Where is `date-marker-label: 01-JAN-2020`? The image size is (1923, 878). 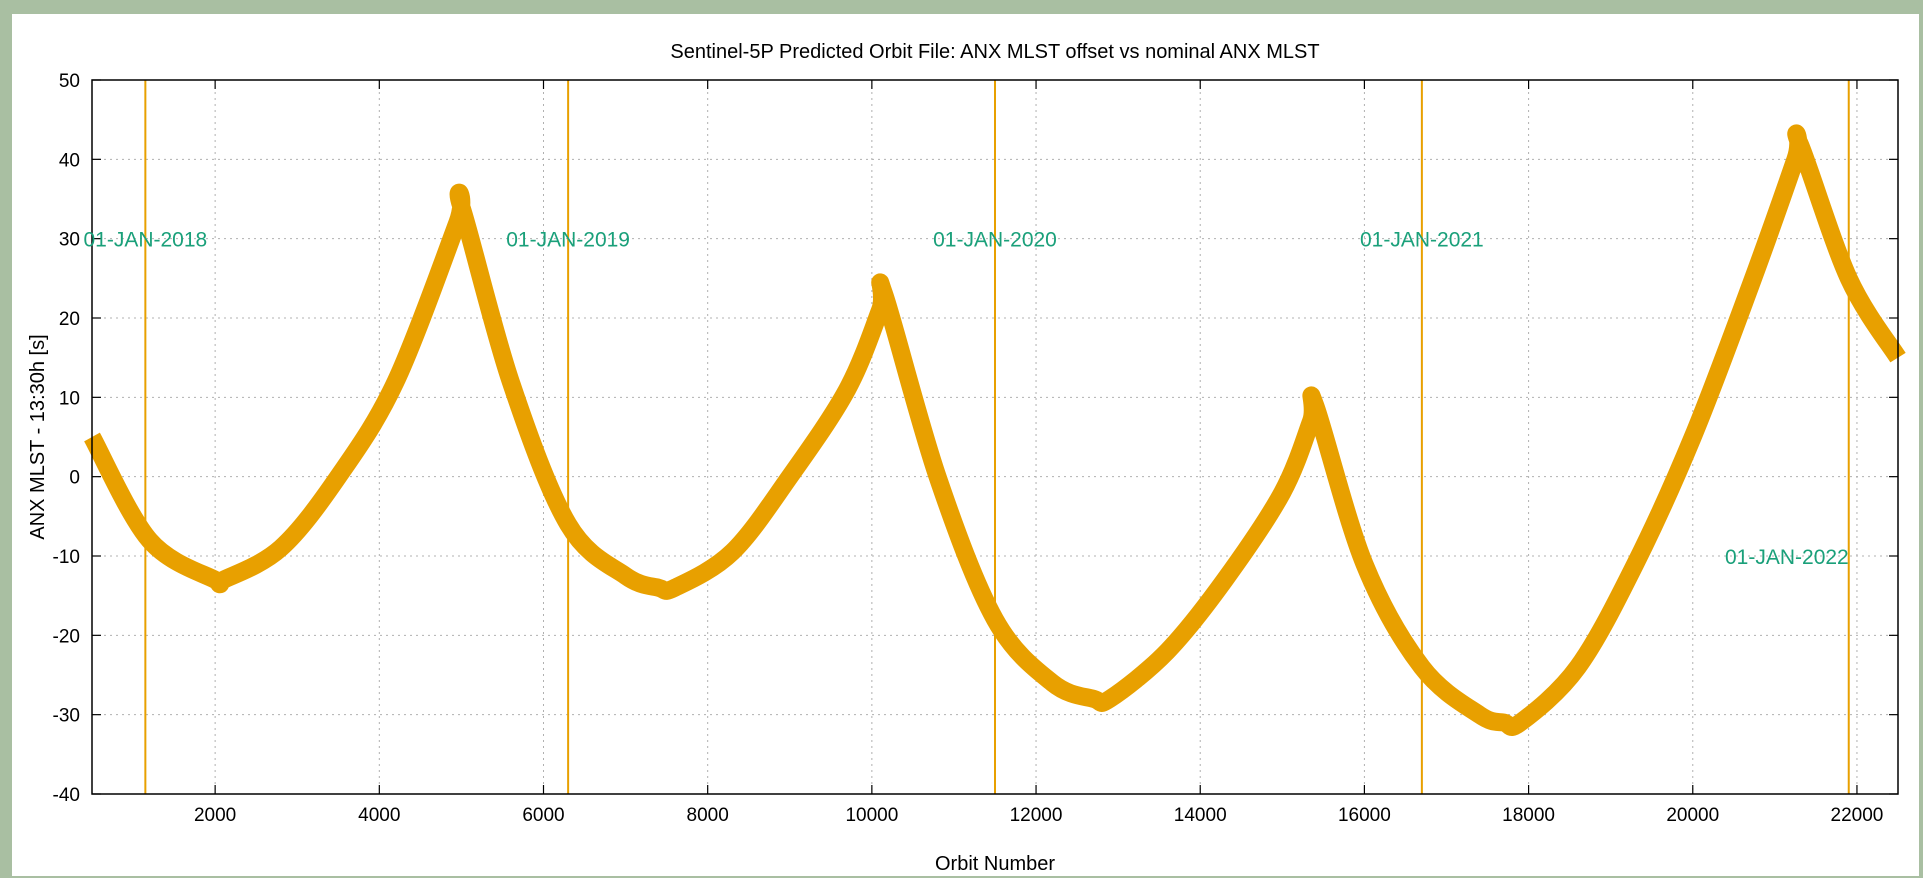 date-marker-label: 01-JAN-2020 is located at coordinates (995, 240).